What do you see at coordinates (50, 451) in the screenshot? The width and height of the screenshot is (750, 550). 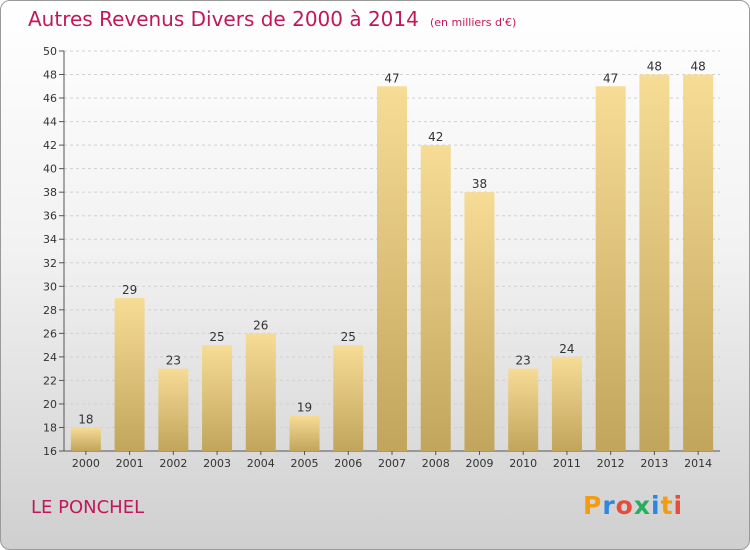 I see `y-tick-label: 16` at bounding box center [50, 451].